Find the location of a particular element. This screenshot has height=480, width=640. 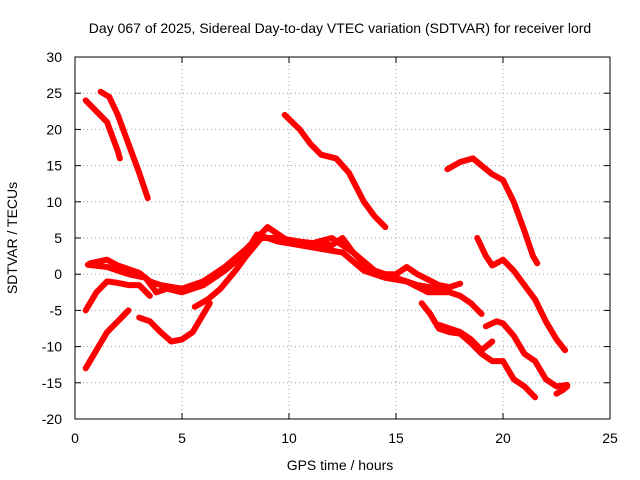

y-tick-label: 15 is located at coordinates (54, 166).